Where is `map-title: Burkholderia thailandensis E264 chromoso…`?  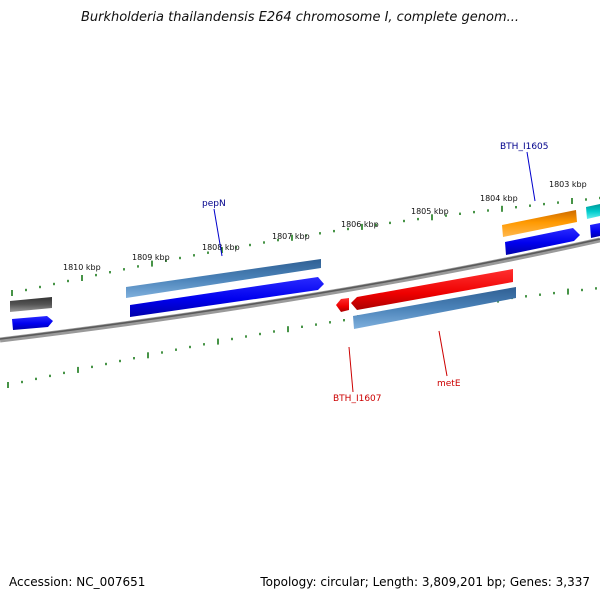 map-title: Burkholderia thailandensis E264 chromoso… is located at coordinates (300, 17).